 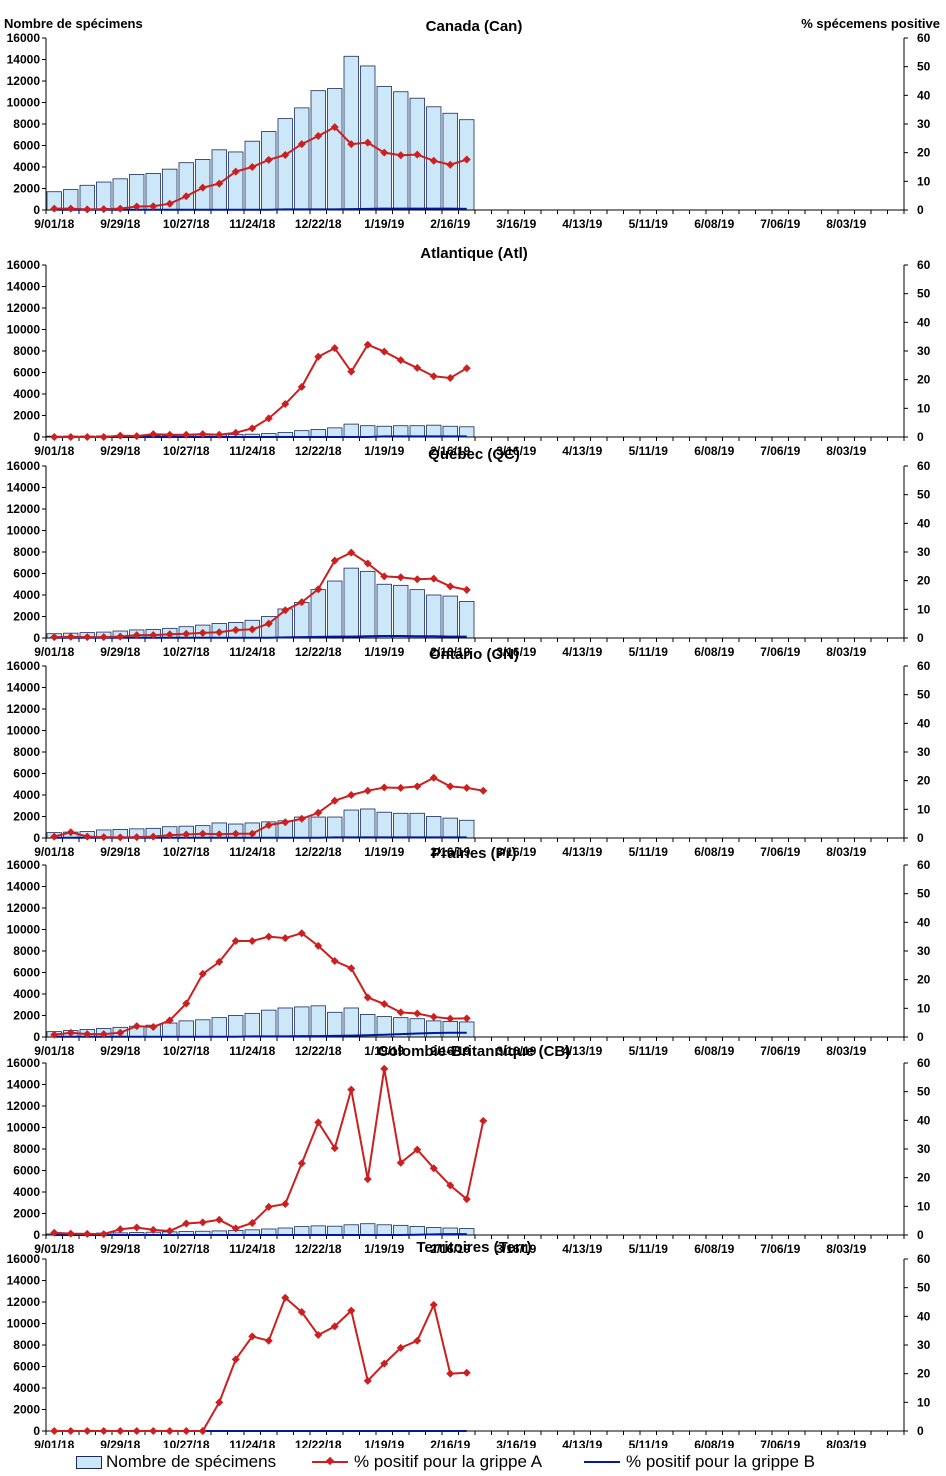 I want to click on panel-title: Colombie-Britannique (CB), so click(x=474, y=1051).